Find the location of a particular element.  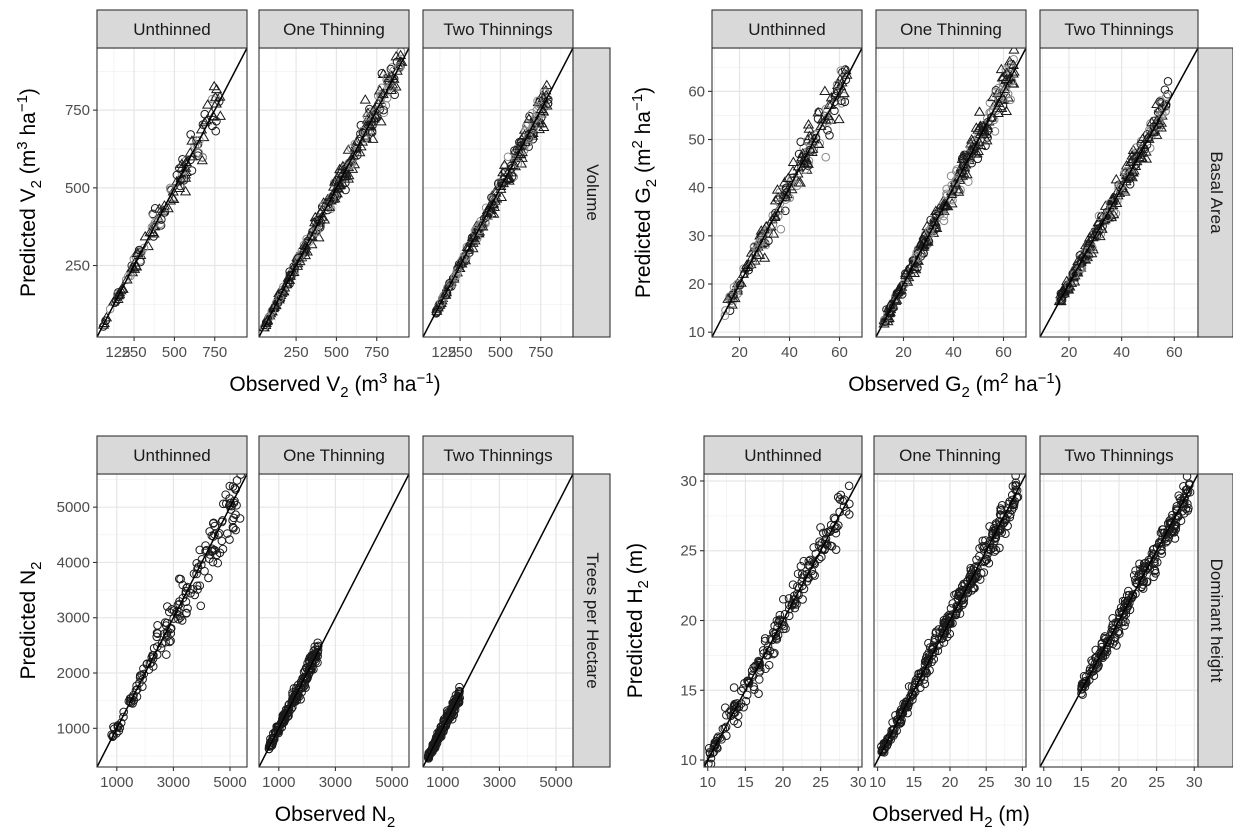

facet-row-label: Dominant height is located at coordinates (1216, 621).